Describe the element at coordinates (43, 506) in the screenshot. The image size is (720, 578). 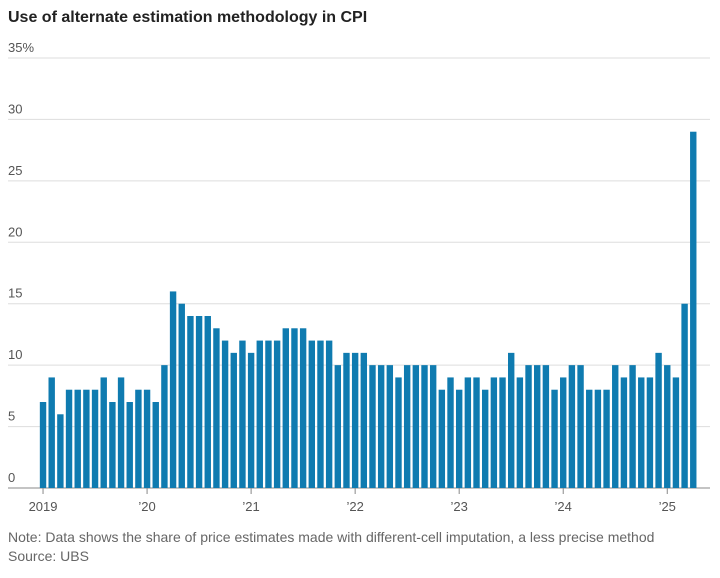
I see `x-tick-label: 2019` at that location.